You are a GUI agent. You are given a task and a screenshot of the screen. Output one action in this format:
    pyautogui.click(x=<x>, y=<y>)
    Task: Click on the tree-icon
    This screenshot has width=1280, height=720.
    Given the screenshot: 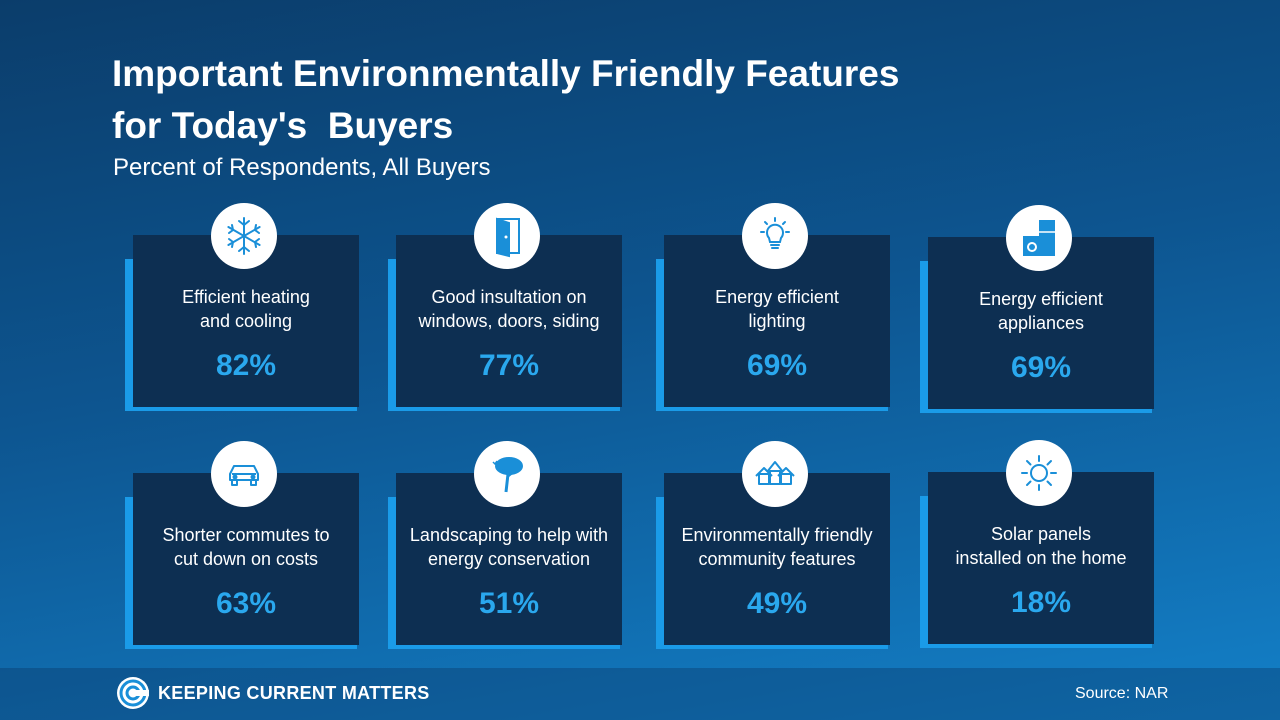 What is the action you would take?
    pyautogui.click(x=507, y=474)
    